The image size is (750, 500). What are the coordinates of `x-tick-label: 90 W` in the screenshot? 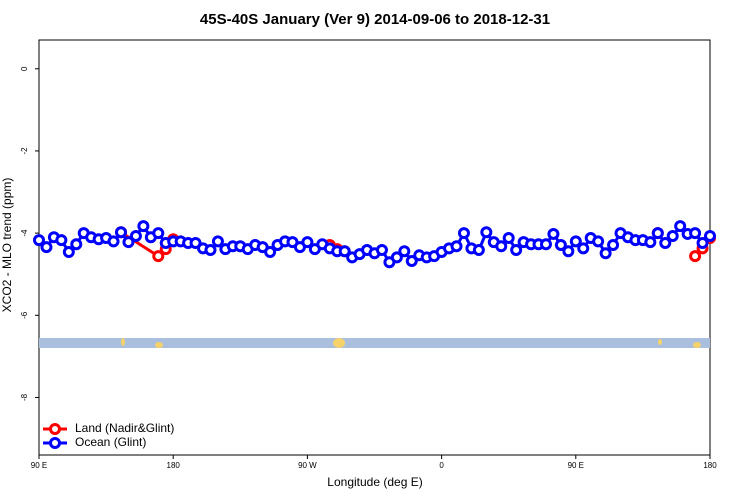 It's located at (307, 465).